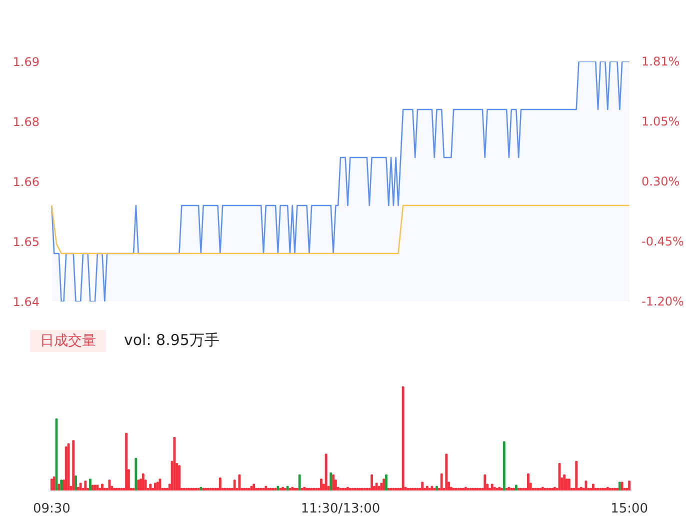 This screenshot has width=686, height=524. Describe the element at coordinates (68, 341) in the screenshot. I see `annotation: 日成交量` at that location.